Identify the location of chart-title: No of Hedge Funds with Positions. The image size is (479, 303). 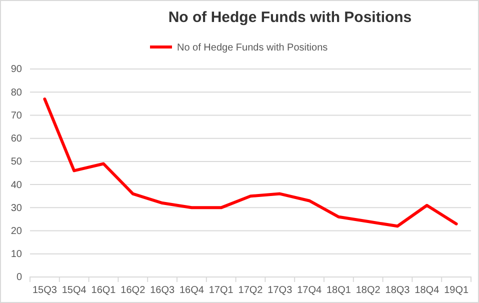
(290, 17).